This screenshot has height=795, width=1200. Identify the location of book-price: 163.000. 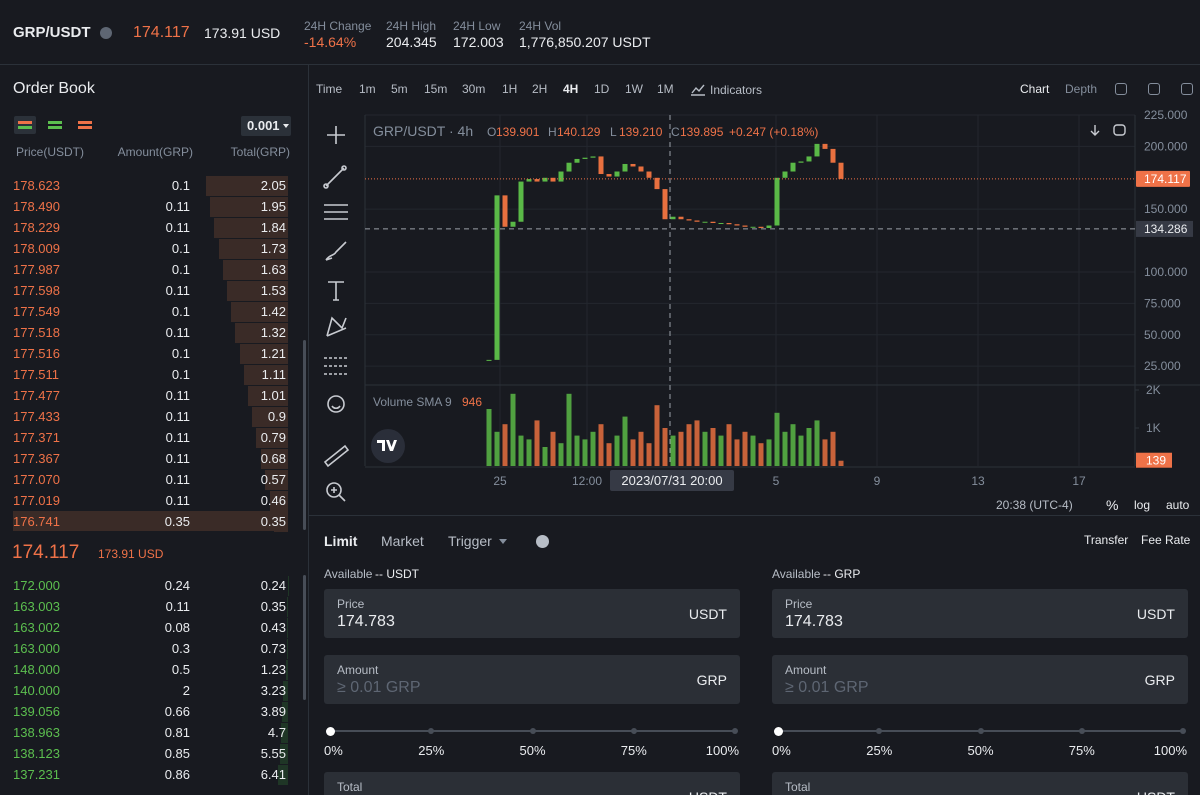
(36, 648).